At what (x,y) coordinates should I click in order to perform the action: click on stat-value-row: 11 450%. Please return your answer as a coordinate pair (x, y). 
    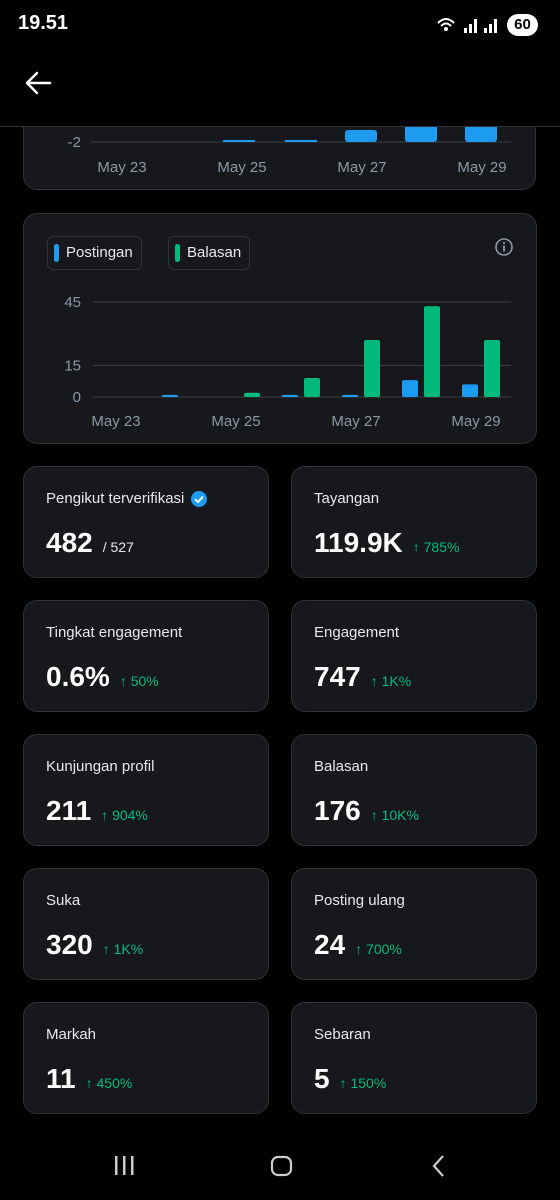
    Looking at the image, I should click on (89, 1079).